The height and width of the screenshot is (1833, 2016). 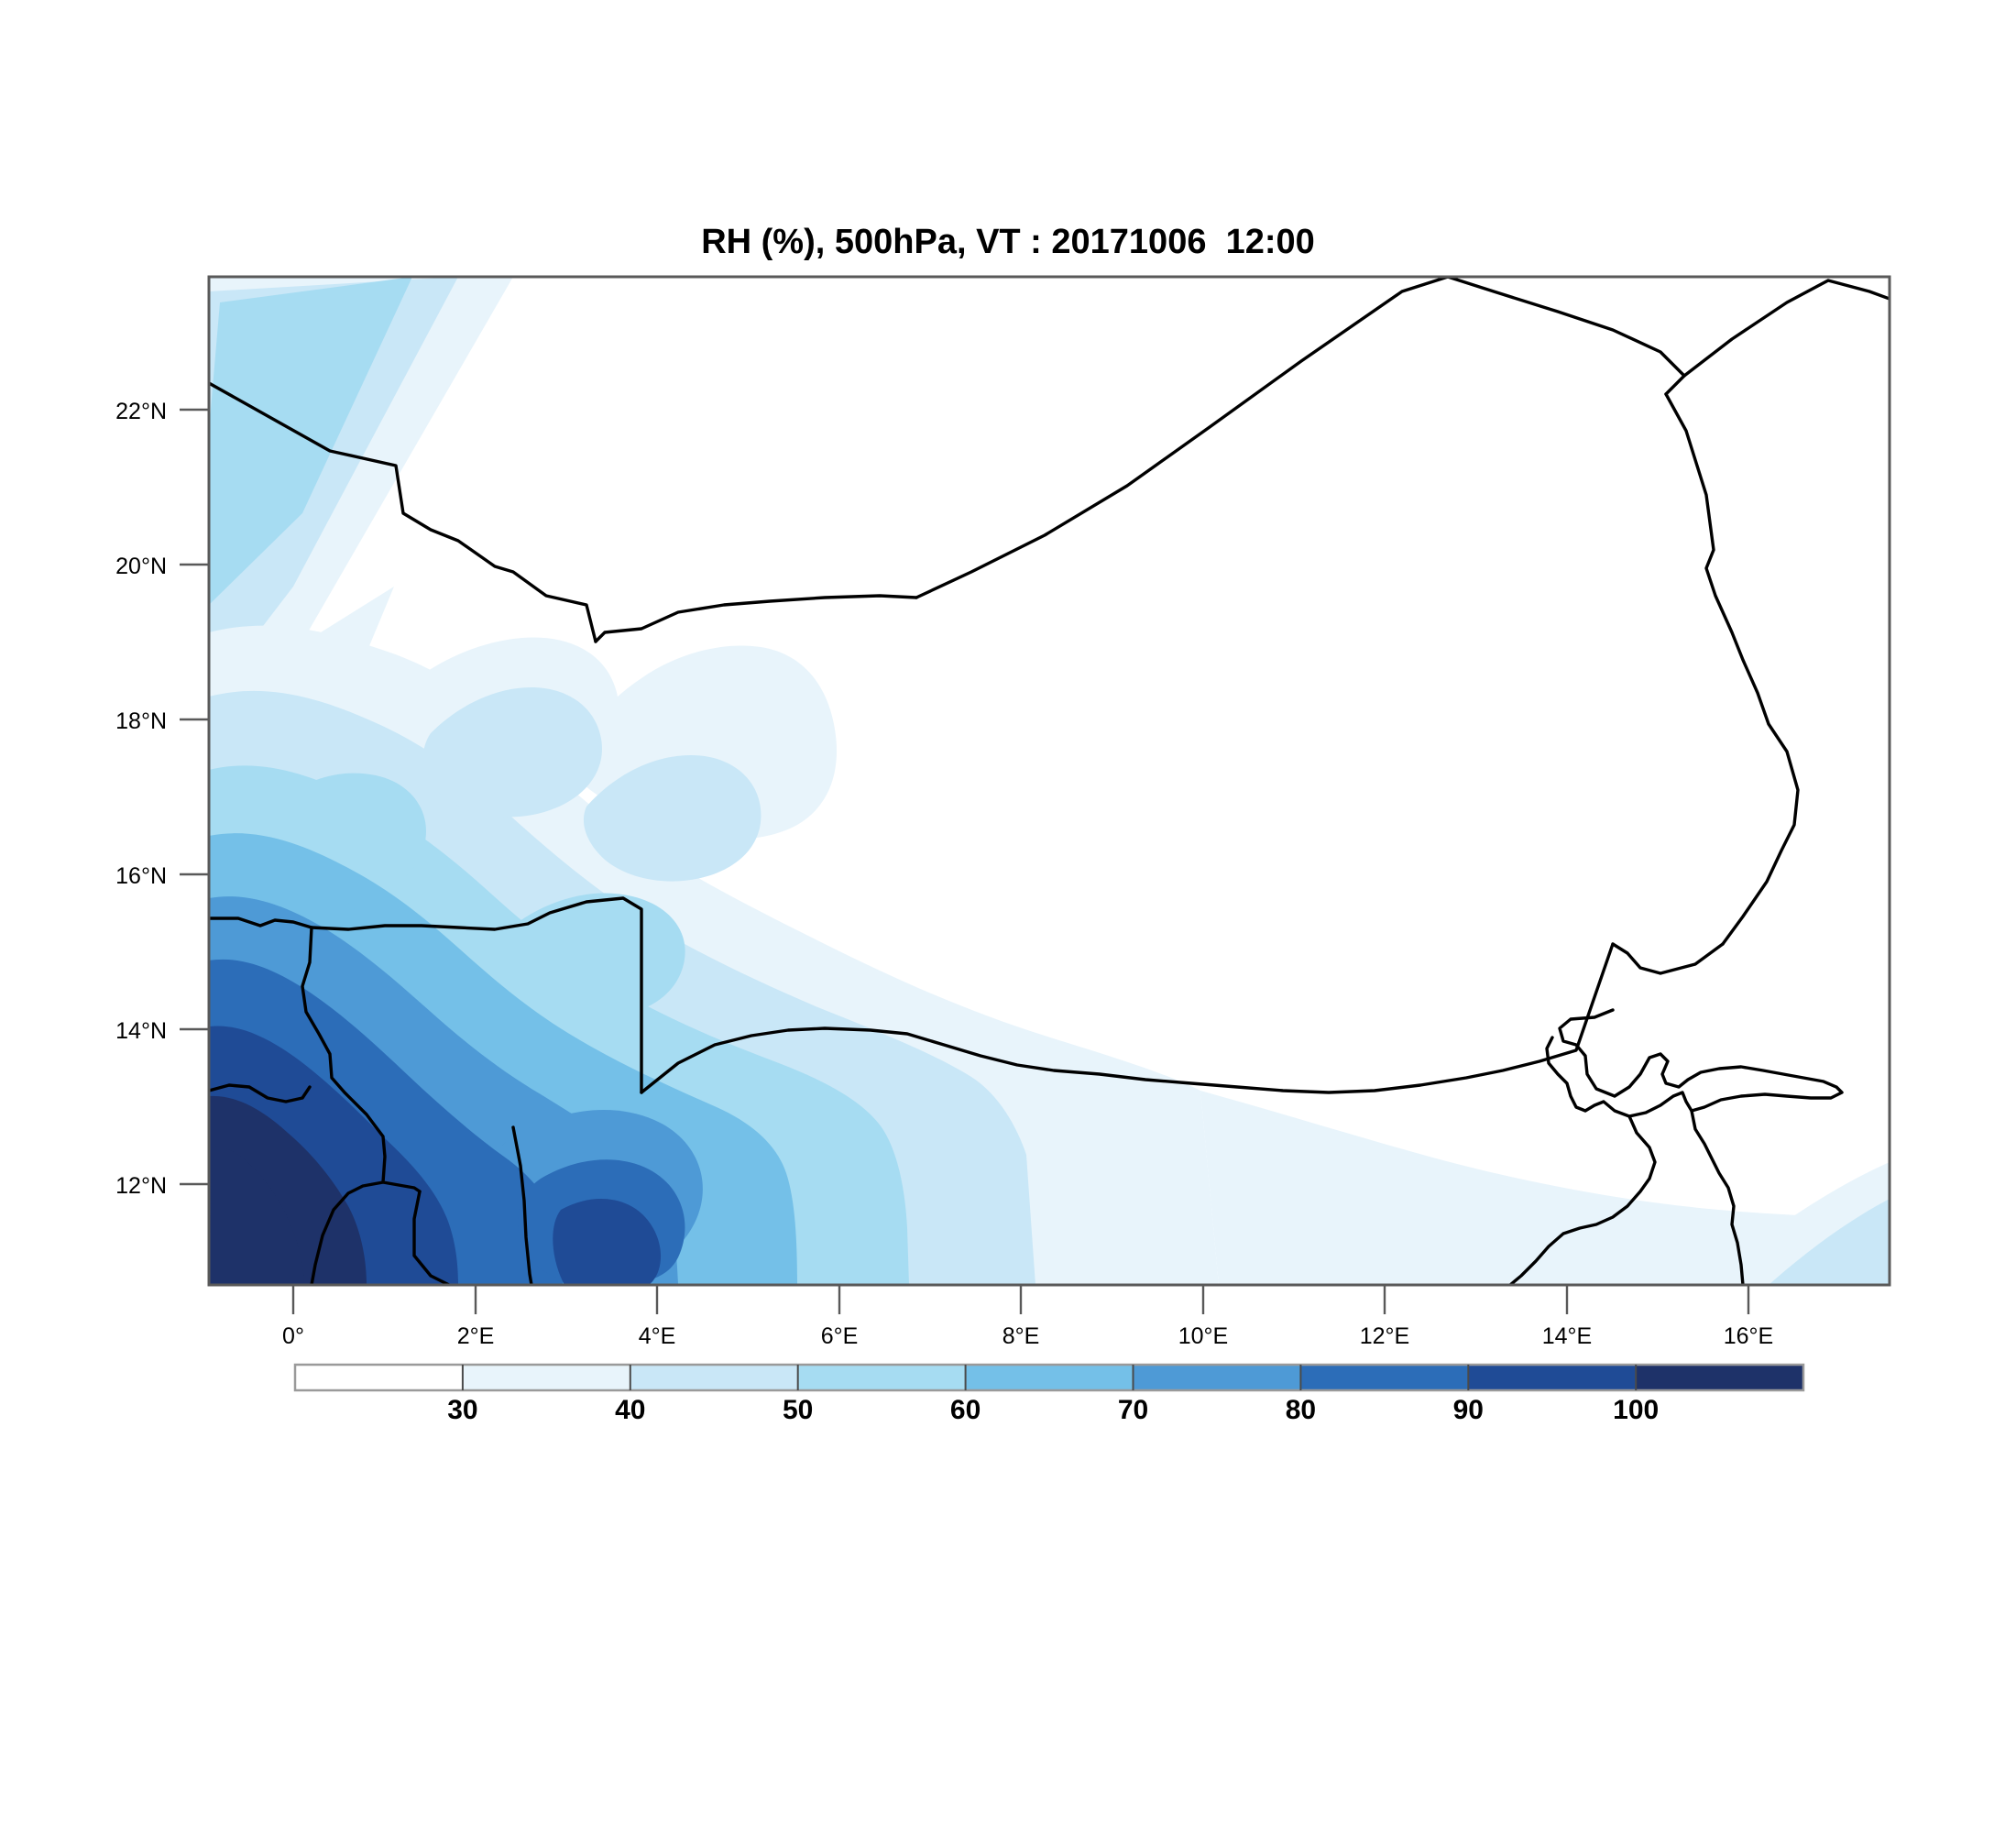 What do you see at coordinates (1021, 1336) in the screenshot?
I see `x-tick-label: 8°E` at bounding box center [1021, 1336].